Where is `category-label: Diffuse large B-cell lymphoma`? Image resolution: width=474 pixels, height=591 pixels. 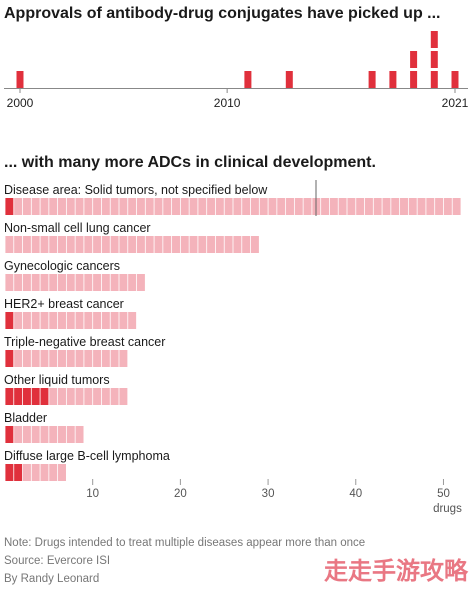
category-label: Diffuse large B-cell lymphoma is located at coordinates (87, 456).